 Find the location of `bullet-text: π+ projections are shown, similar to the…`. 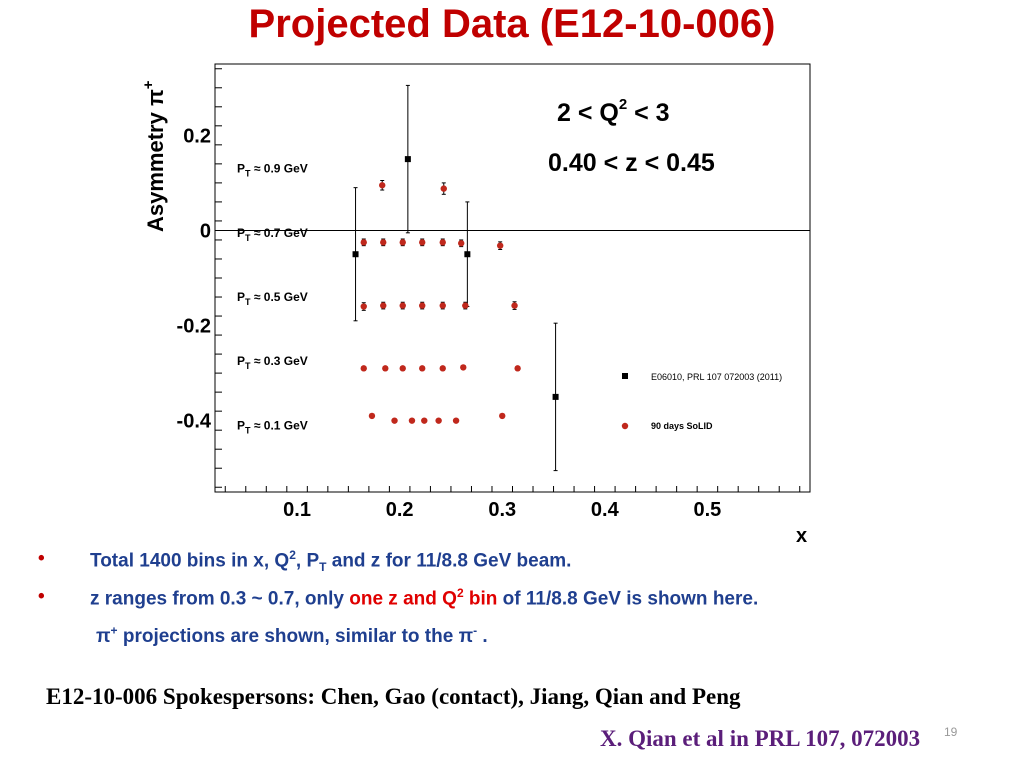

bullet-text: π+ projections are shown, similar to the… is located at coordinates (292, 636).